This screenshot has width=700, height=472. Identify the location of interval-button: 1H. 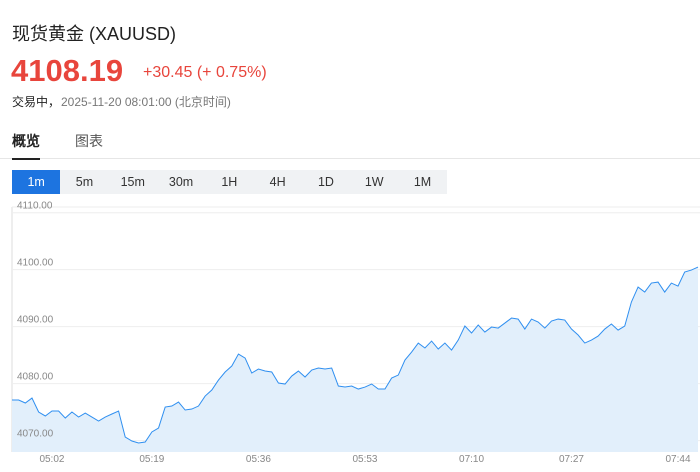
(229, 182).